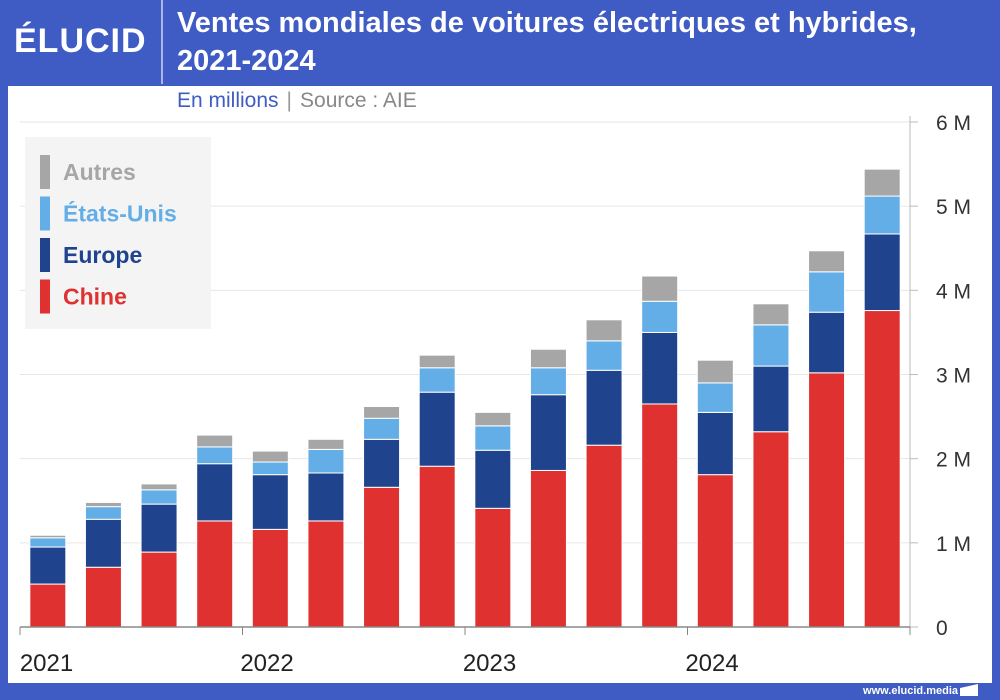  Describe the element at coordinates (162, 42) in the screenshot. I see `header-divider` at that location.